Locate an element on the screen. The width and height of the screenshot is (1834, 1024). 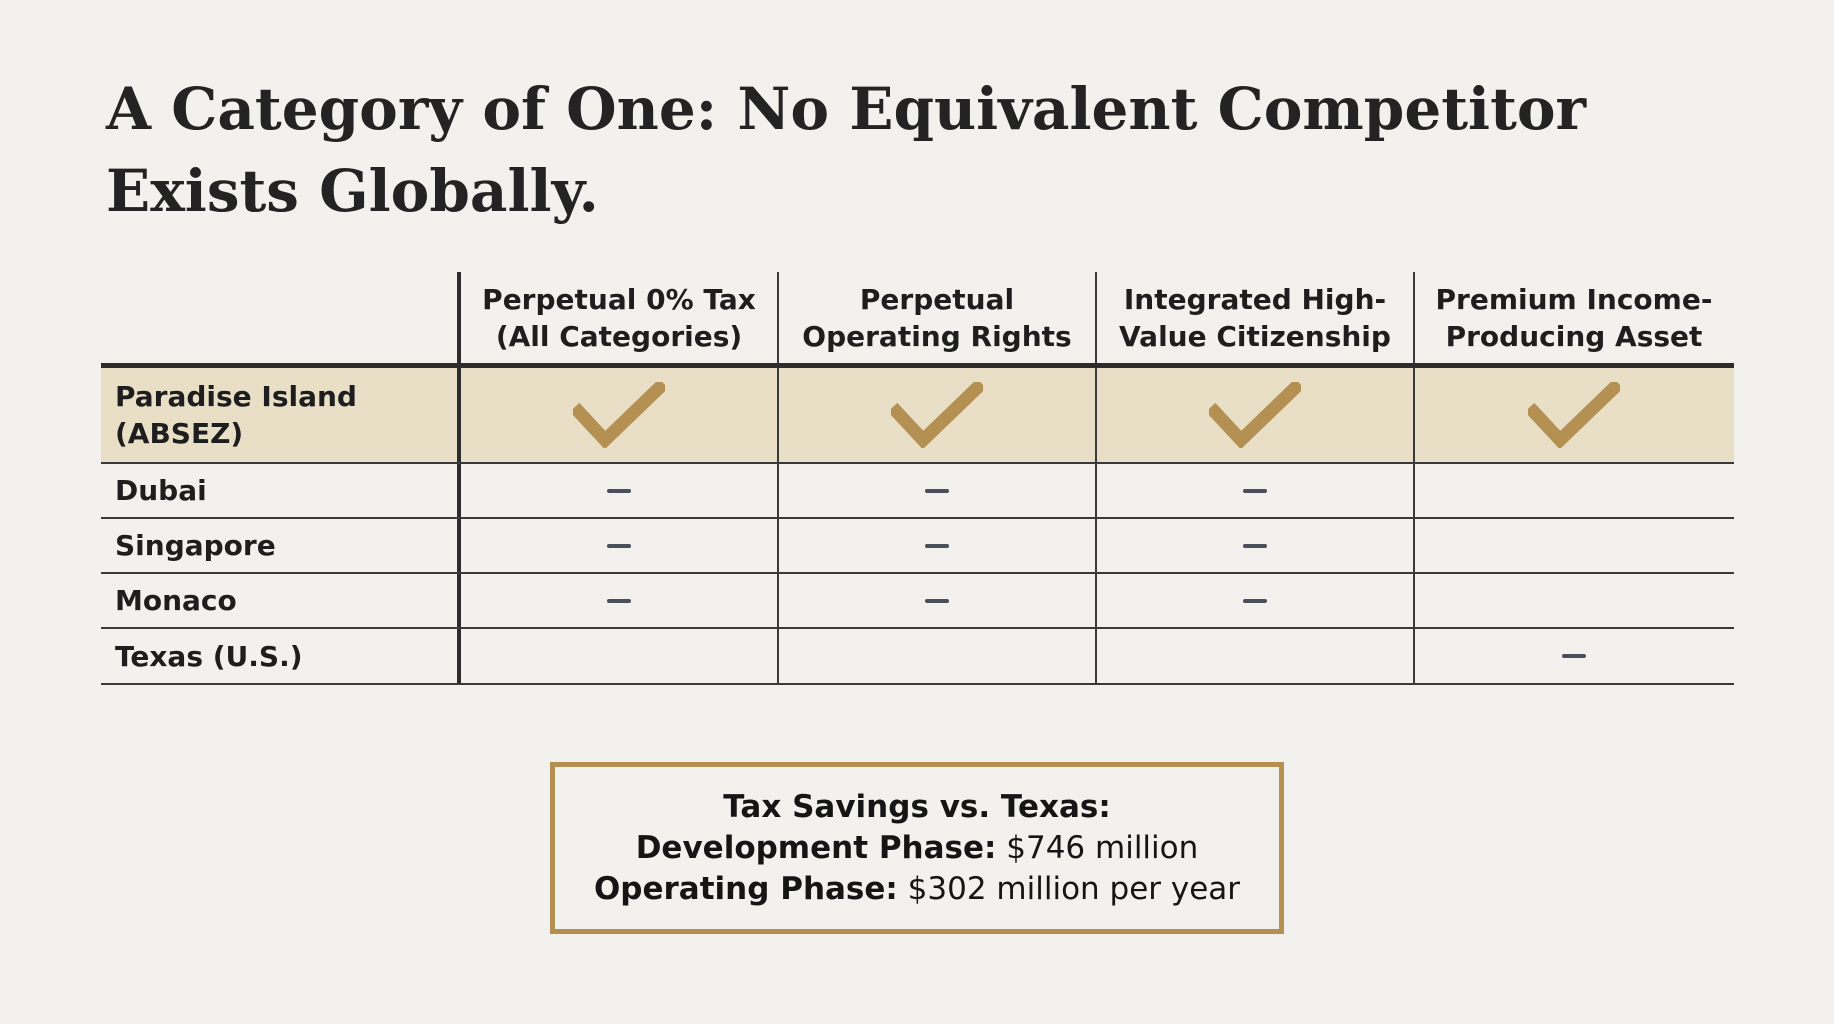
column-header-income-asset: Premium Income- Producing Asset is located at coordinates (1574, 317).